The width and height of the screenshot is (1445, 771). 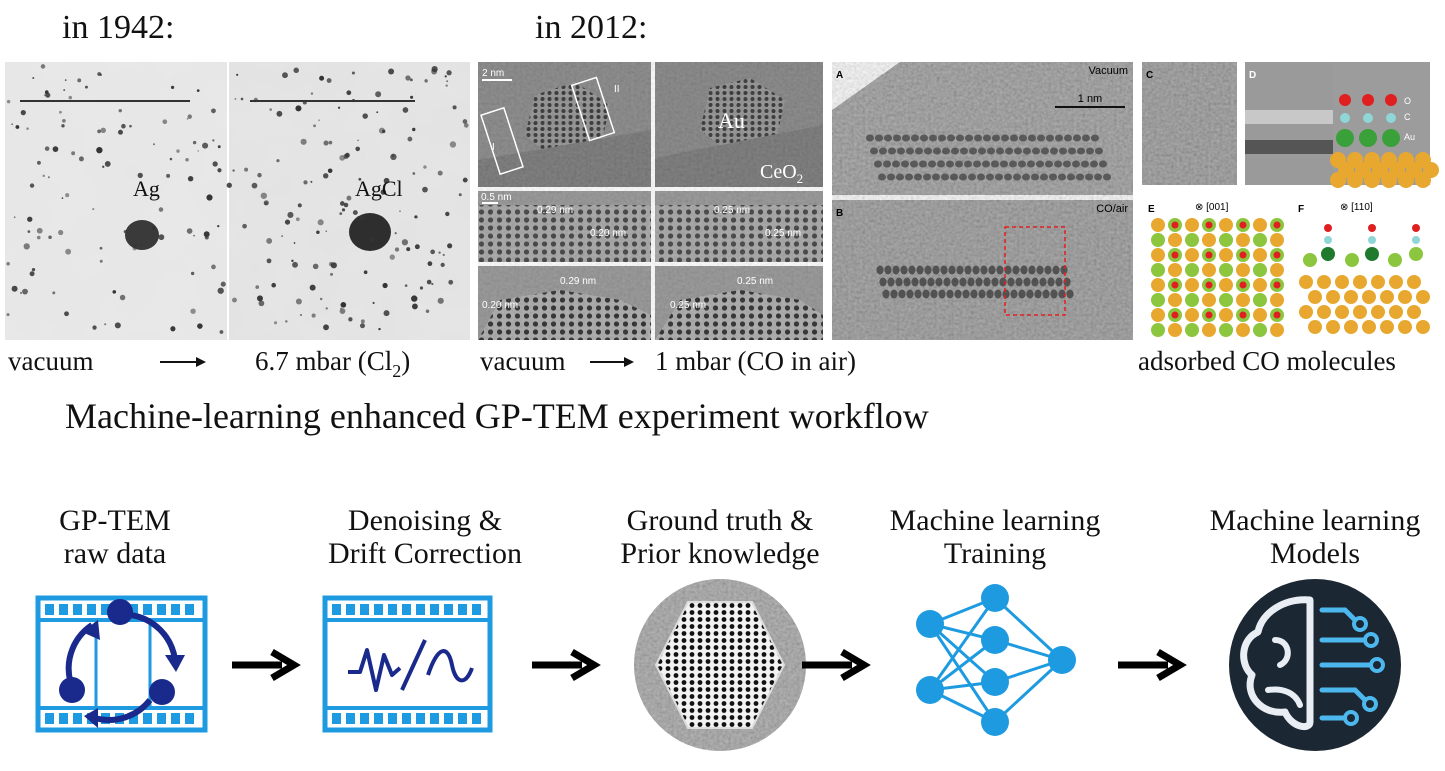 I want to click on subscript: 2, so click(x=396, y=371).